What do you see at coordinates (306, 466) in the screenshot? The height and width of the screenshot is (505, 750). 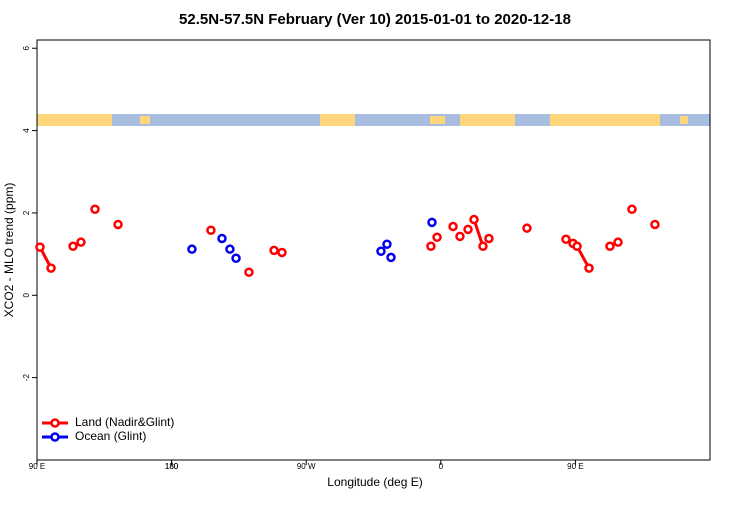 I see `x-tick-label: 90 W` at bounding box center [306, 466].